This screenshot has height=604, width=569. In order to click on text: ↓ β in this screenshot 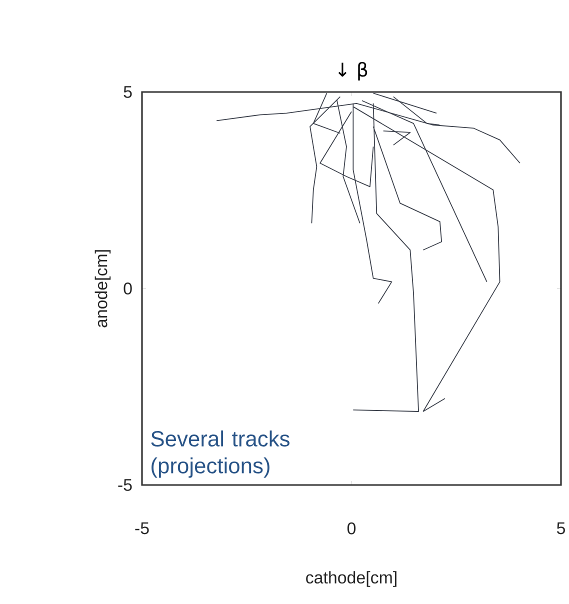, I will do `click(353, 71)`.